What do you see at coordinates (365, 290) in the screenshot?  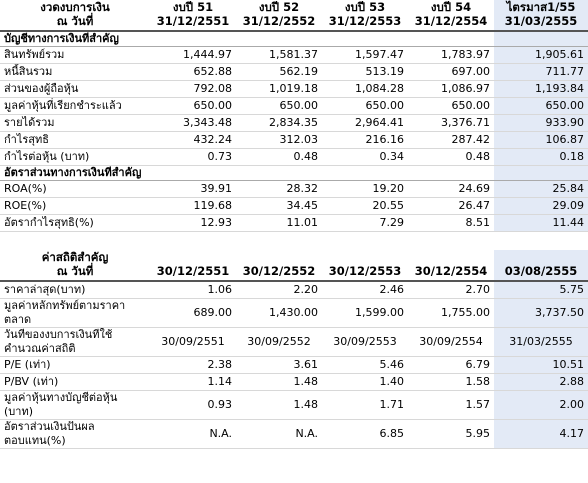 I see `value-cell: 2.46` at bounding box center [365, 290].